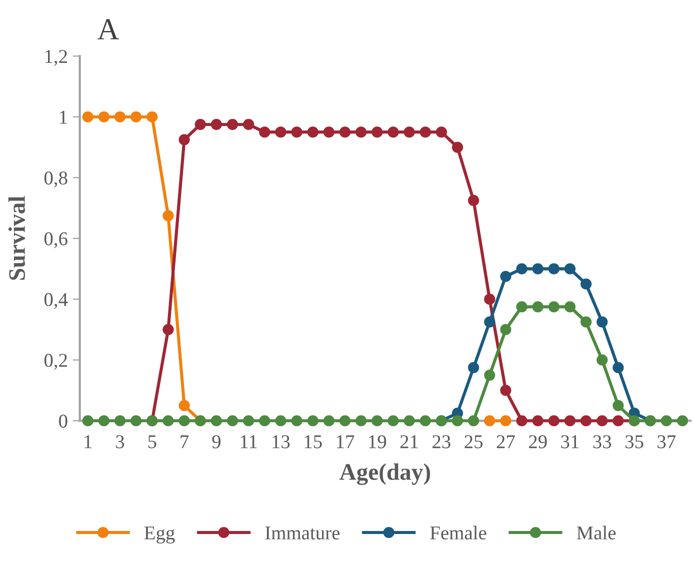 This screenshot has height=561, width=694. Describe the element at coordinates (441, 441) in the screenshot. I see `x-tick-label: 23` at that location.